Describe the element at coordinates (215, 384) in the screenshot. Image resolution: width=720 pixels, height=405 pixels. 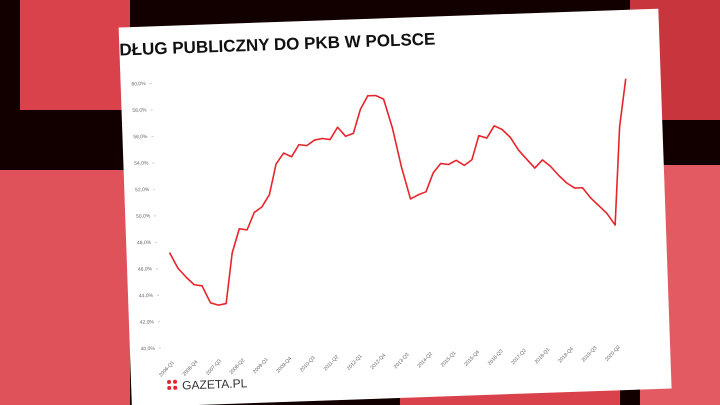
I see `brand: GAZETA.PL` at that location.